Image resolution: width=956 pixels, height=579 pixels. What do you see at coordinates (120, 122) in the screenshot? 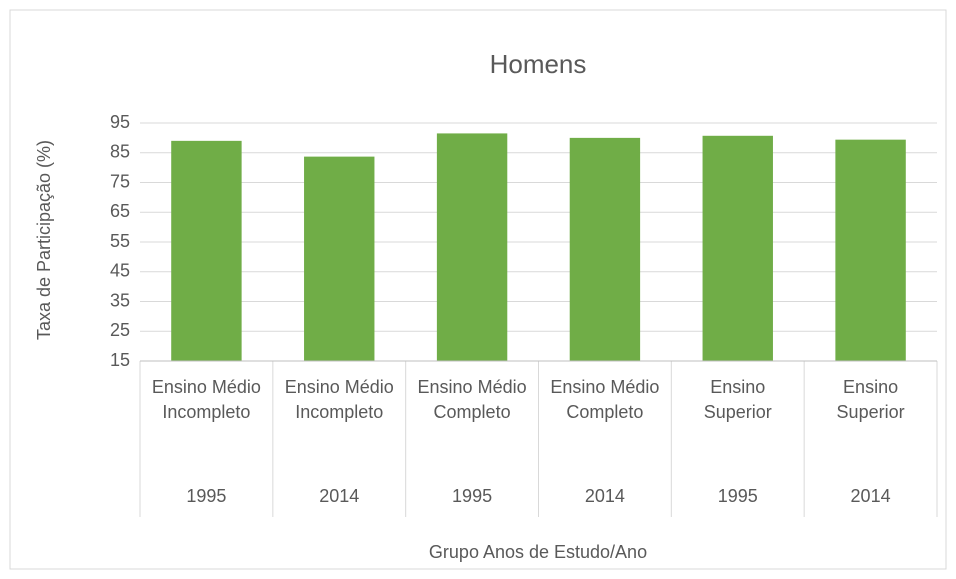
I see `y-tick-label: 95` at bounding box center [120, 122].